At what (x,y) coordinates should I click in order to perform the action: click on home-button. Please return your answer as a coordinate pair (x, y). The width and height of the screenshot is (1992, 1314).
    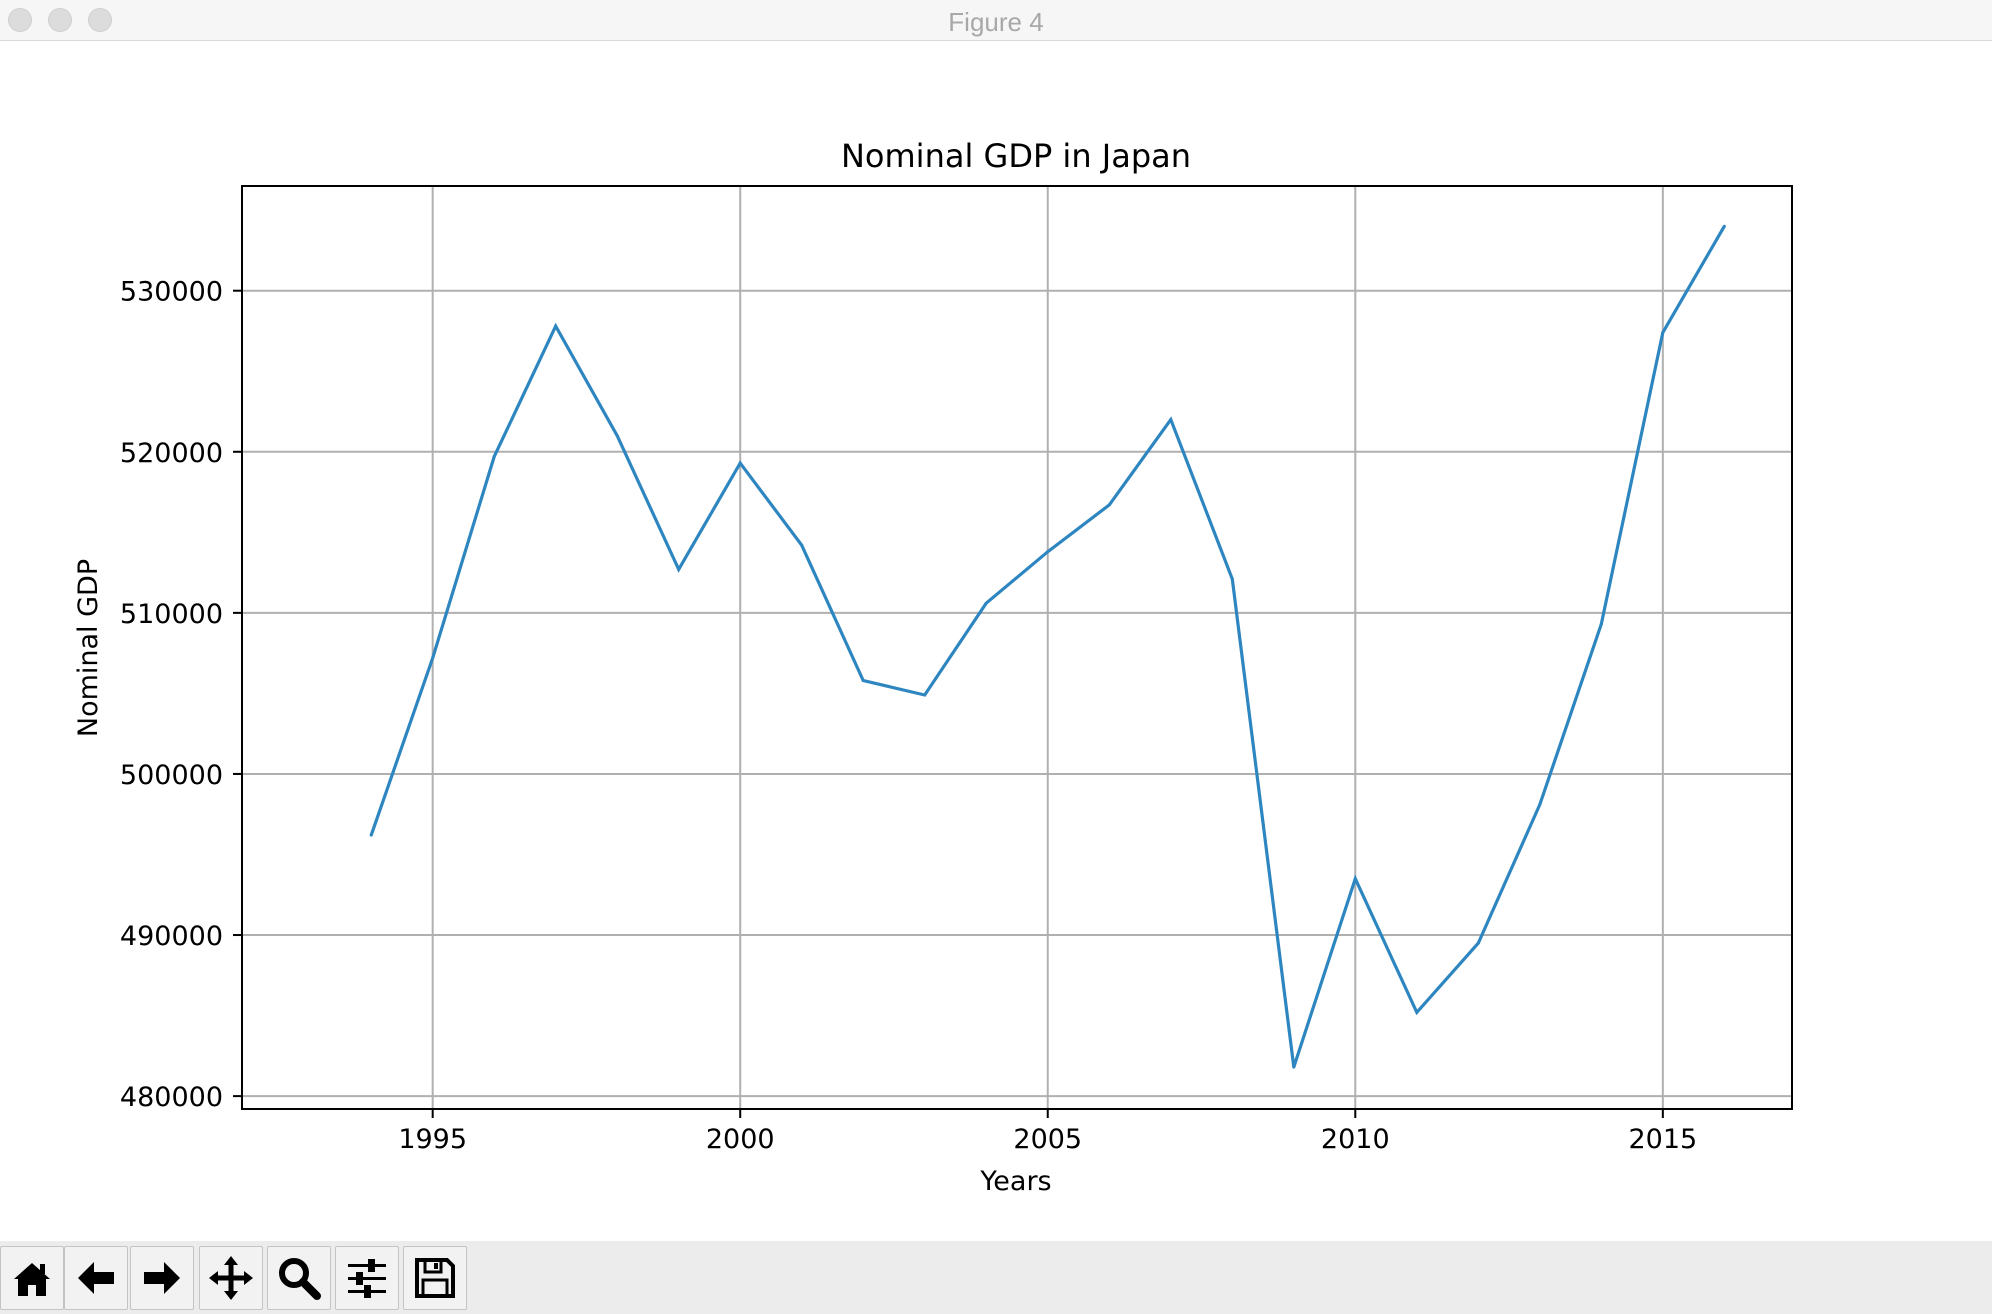
    Looking at the image, I should click on (32, 1278).